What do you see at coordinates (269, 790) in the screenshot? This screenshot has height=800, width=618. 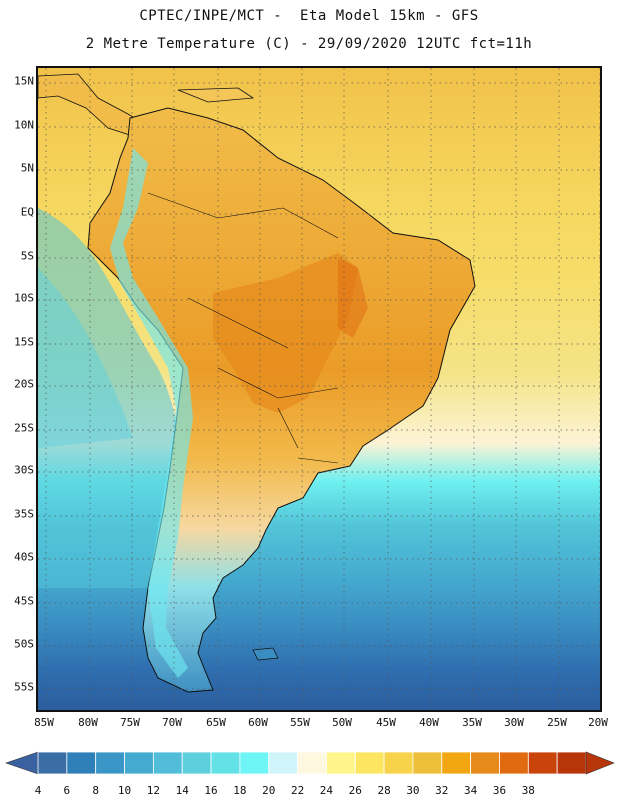 I see `colorbar-tick-label: 20` at bounding box center [269, 790].